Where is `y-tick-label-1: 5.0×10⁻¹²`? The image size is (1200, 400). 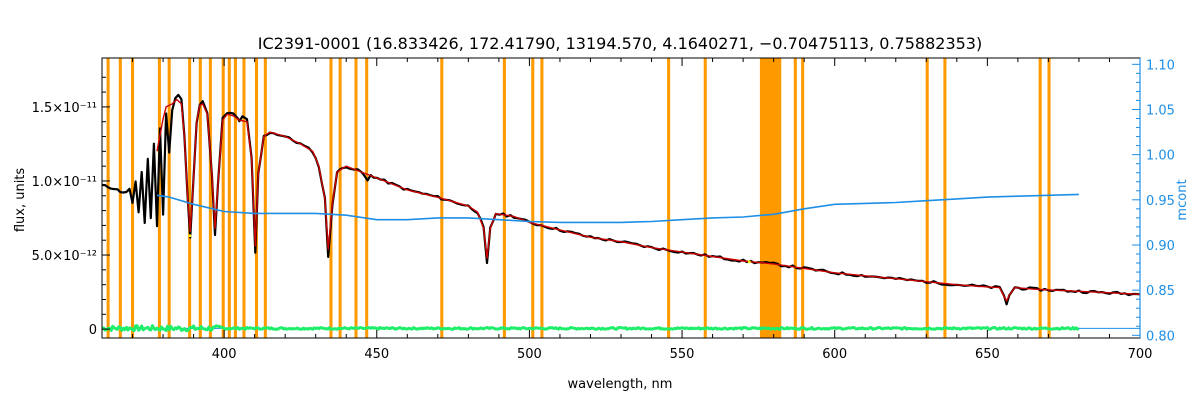 y-tick-label-1: 5.0×10⁻¹² is located at coordinates (64, 256).